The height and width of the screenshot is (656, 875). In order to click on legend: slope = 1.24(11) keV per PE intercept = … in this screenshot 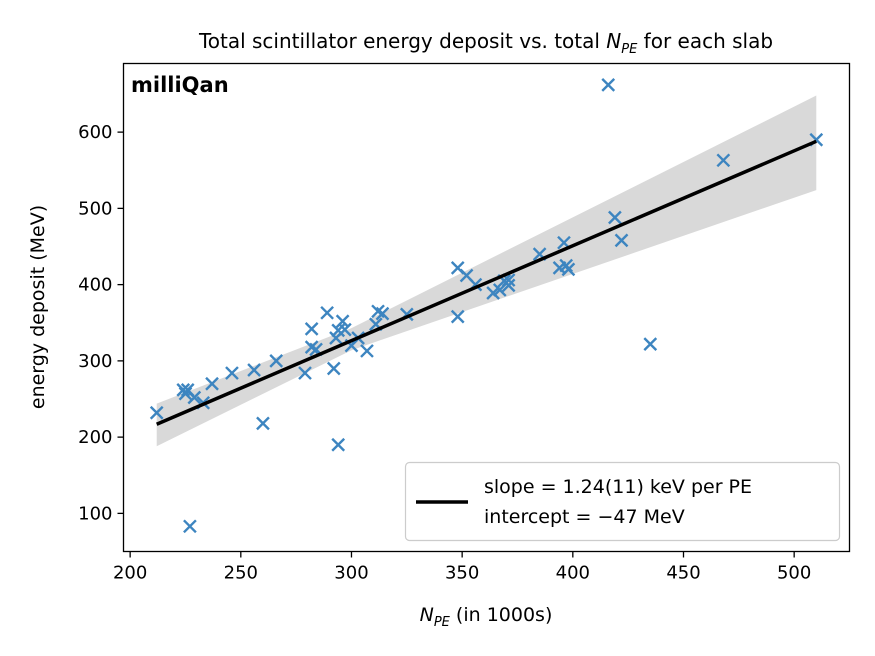, I will do `click(622, 501)`.